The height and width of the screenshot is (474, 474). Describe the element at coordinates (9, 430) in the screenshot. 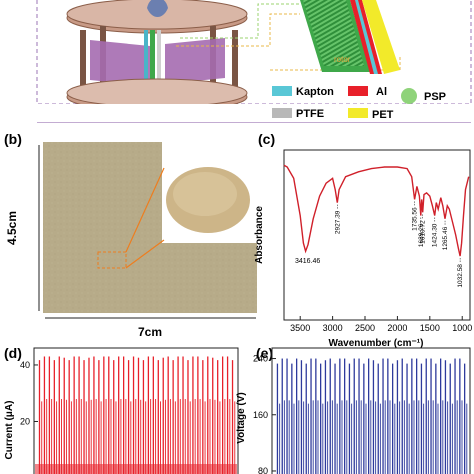

I see `current-y-axis-label: Current (μA)` at that location.